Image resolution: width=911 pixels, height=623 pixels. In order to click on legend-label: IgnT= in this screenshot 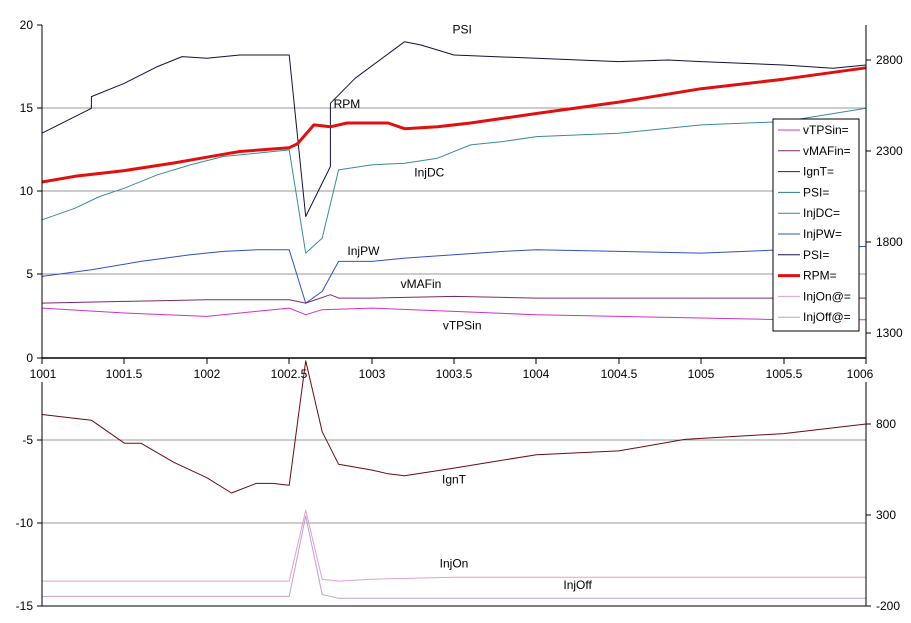, I will do `click(818, 172)`.